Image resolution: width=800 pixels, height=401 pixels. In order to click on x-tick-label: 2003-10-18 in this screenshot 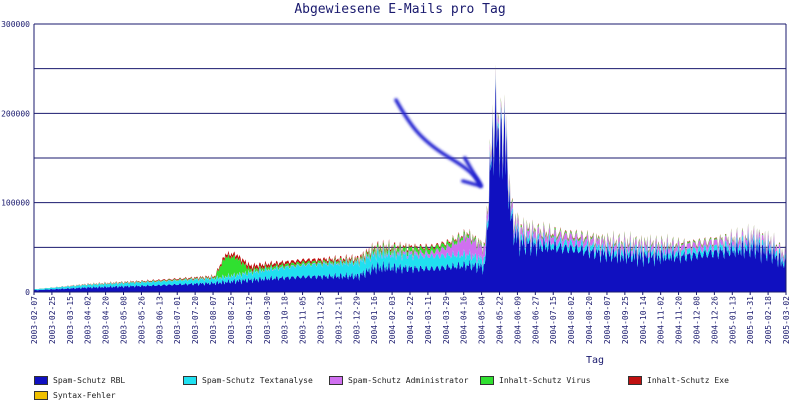, I will do `click(285, 320)`.